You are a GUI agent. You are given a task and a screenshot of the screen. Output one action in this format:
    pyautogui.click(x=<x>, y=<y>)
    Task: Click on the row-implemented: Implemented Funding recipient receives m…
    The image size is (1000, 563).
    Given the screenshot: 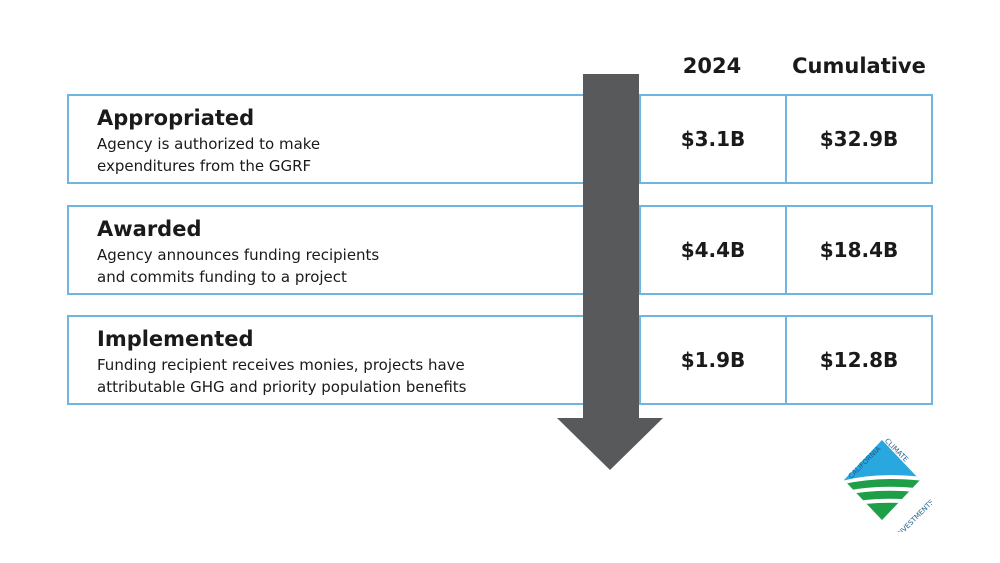 What is the action you would take?
    pyautogui.click(x=500, y=360)
    